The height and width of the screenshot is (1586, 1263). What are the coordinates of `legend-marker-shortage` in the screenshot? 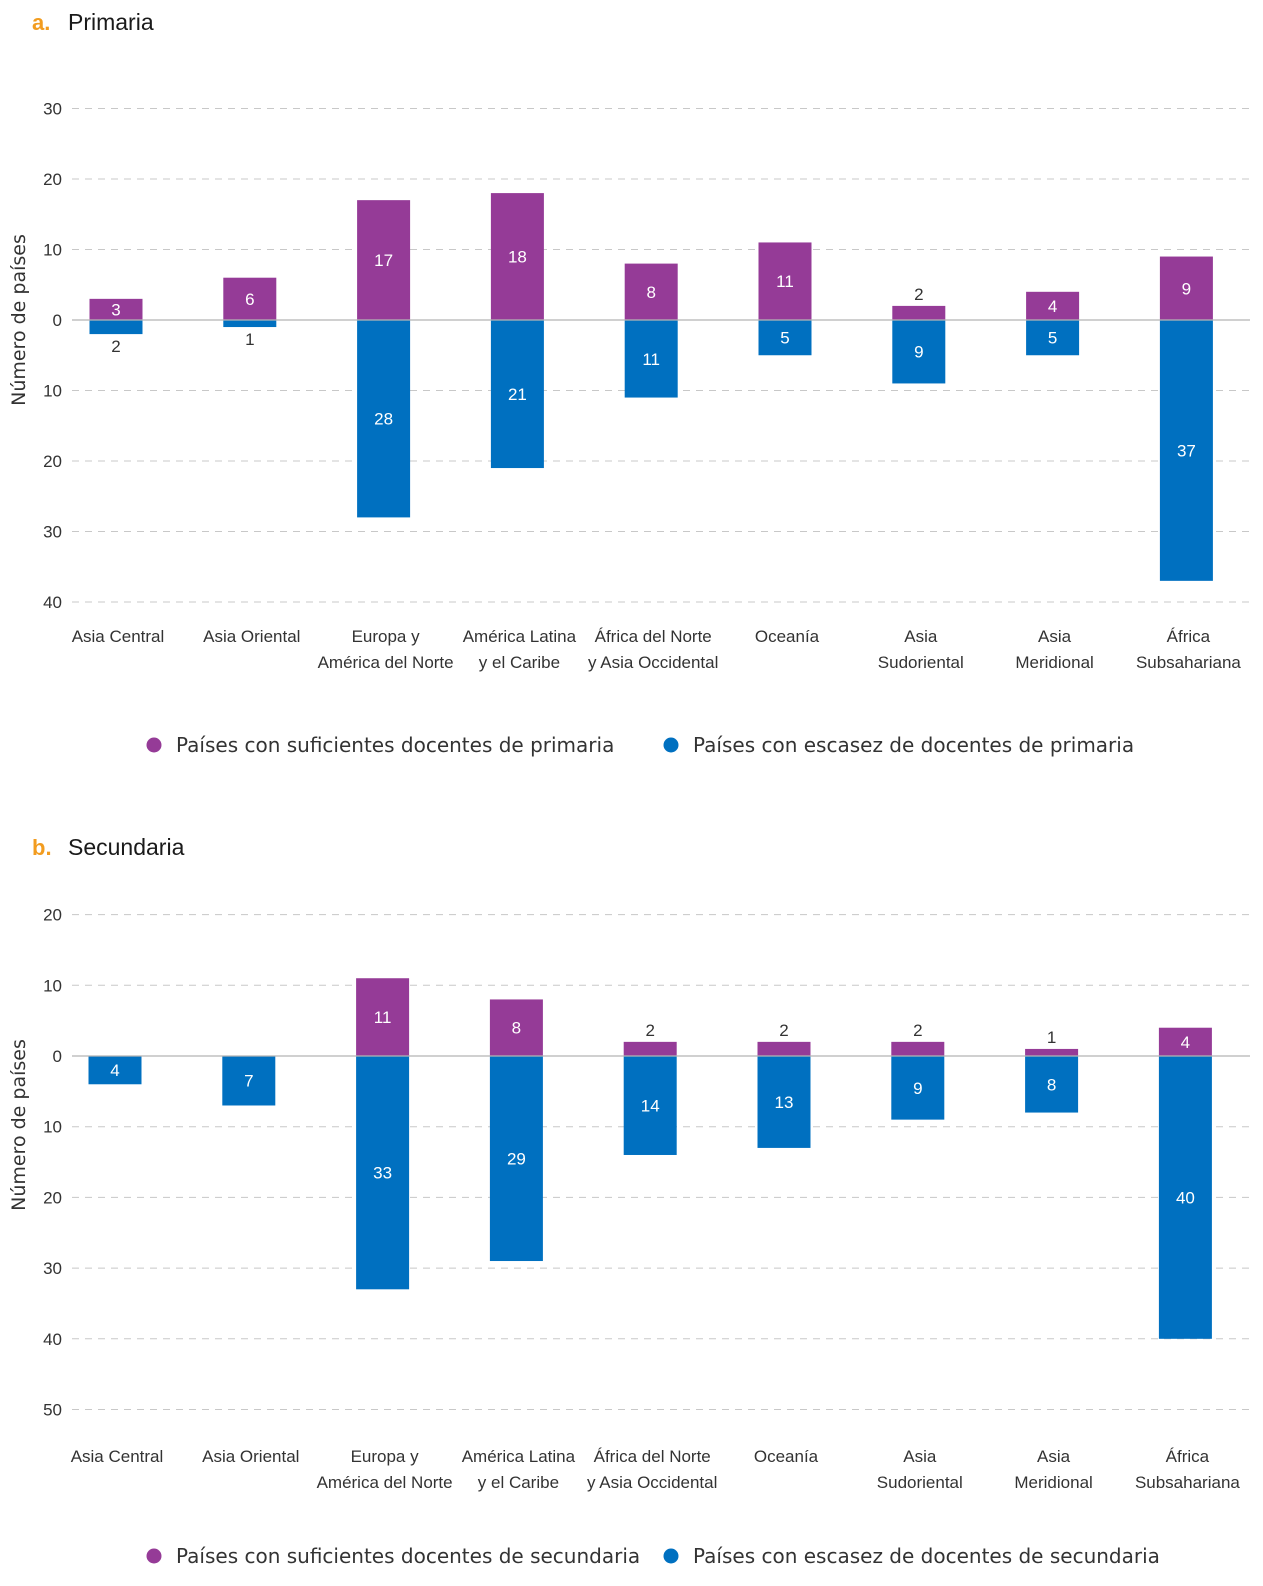 It's located at (671, 1556).